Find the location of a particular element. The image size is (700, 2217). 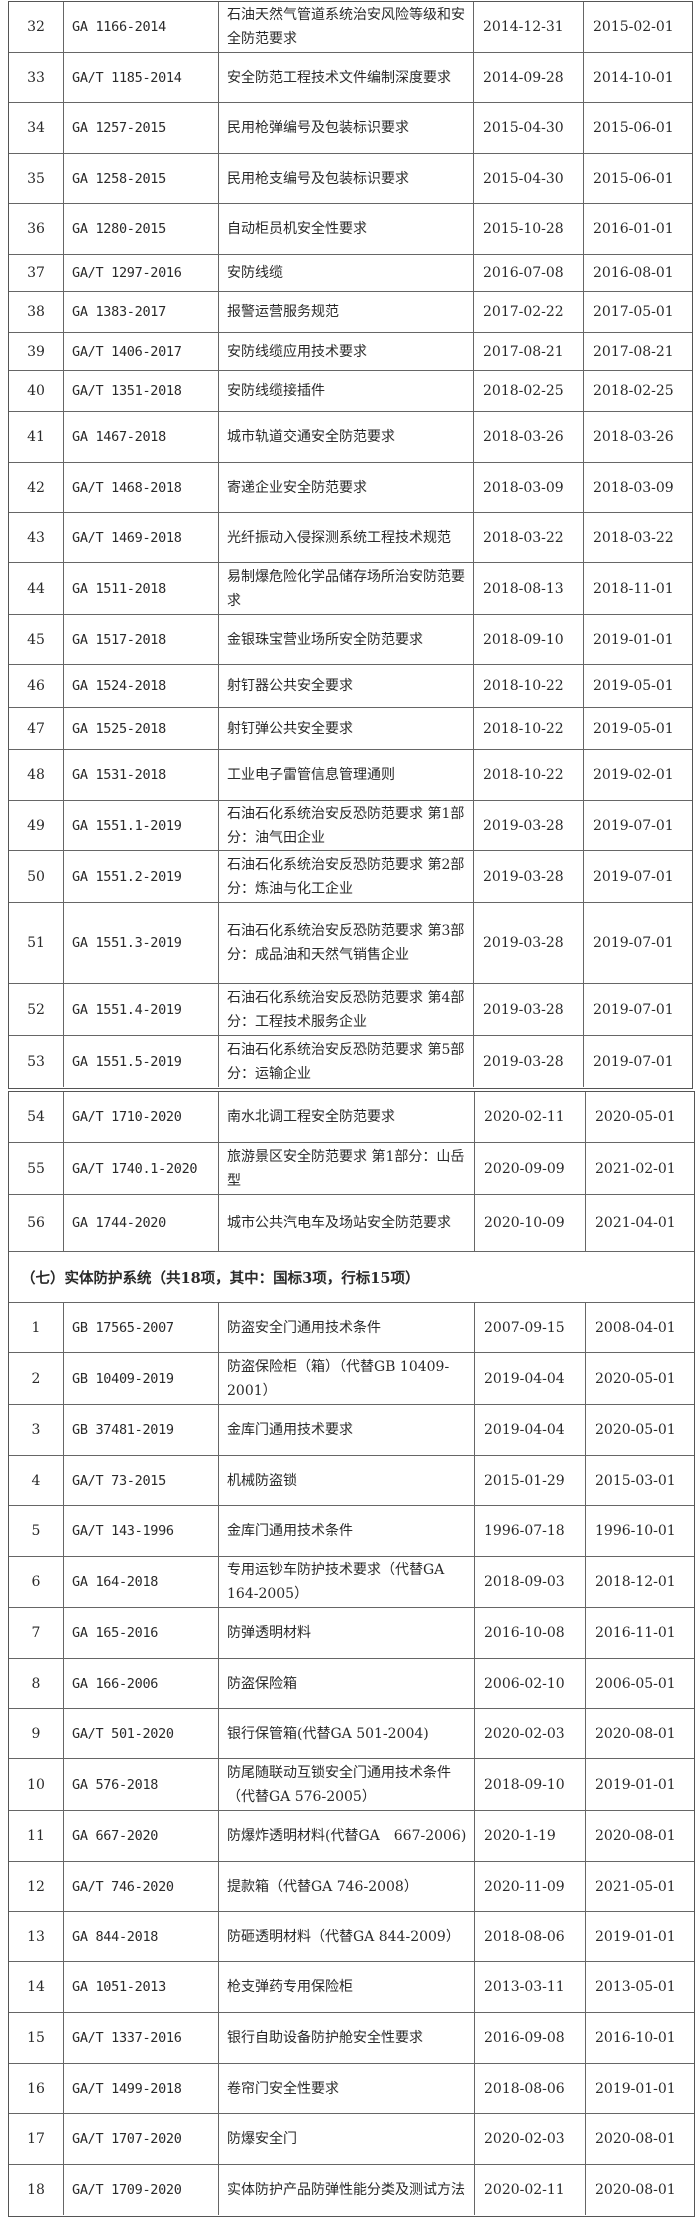

effective-date: 2016-08-01 is located at coordinates (633, 273).